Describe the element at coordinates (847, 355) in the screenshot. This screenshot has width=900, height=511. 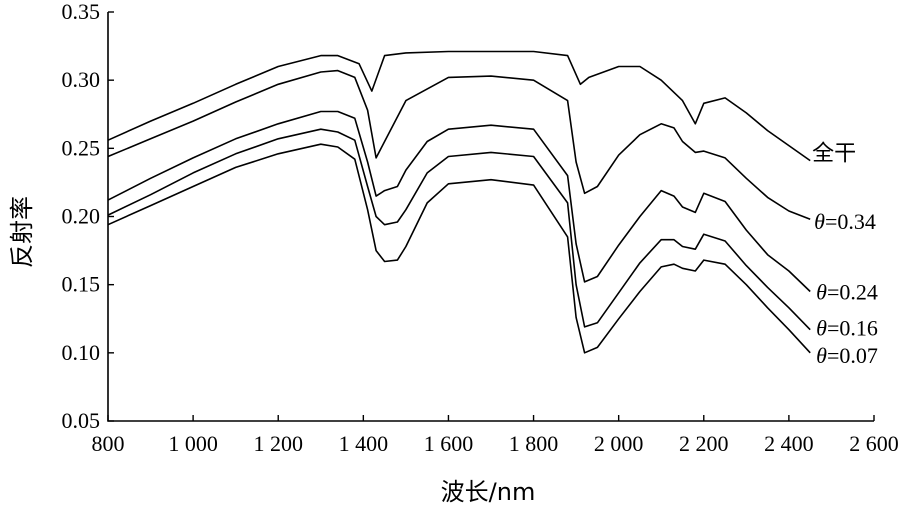
I see `series-label: θ=0.07` at that location.